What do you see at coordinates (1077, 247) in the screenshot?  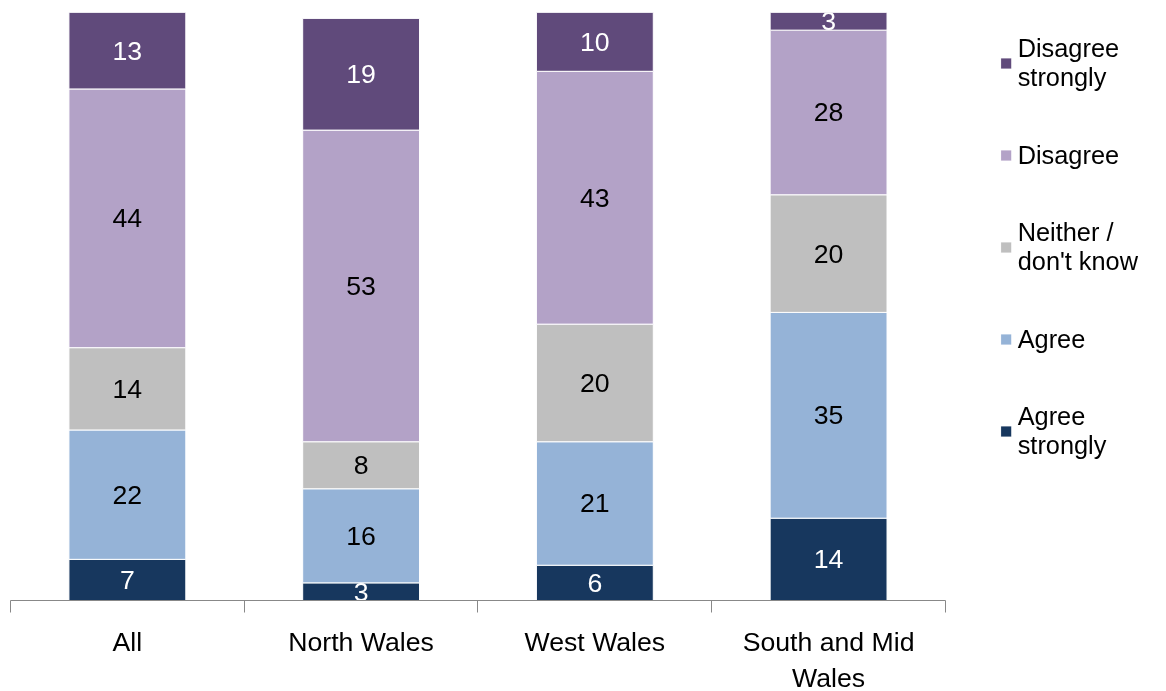 I see `legend-label: Neither / don't know` at bounding box center [1077, 247].